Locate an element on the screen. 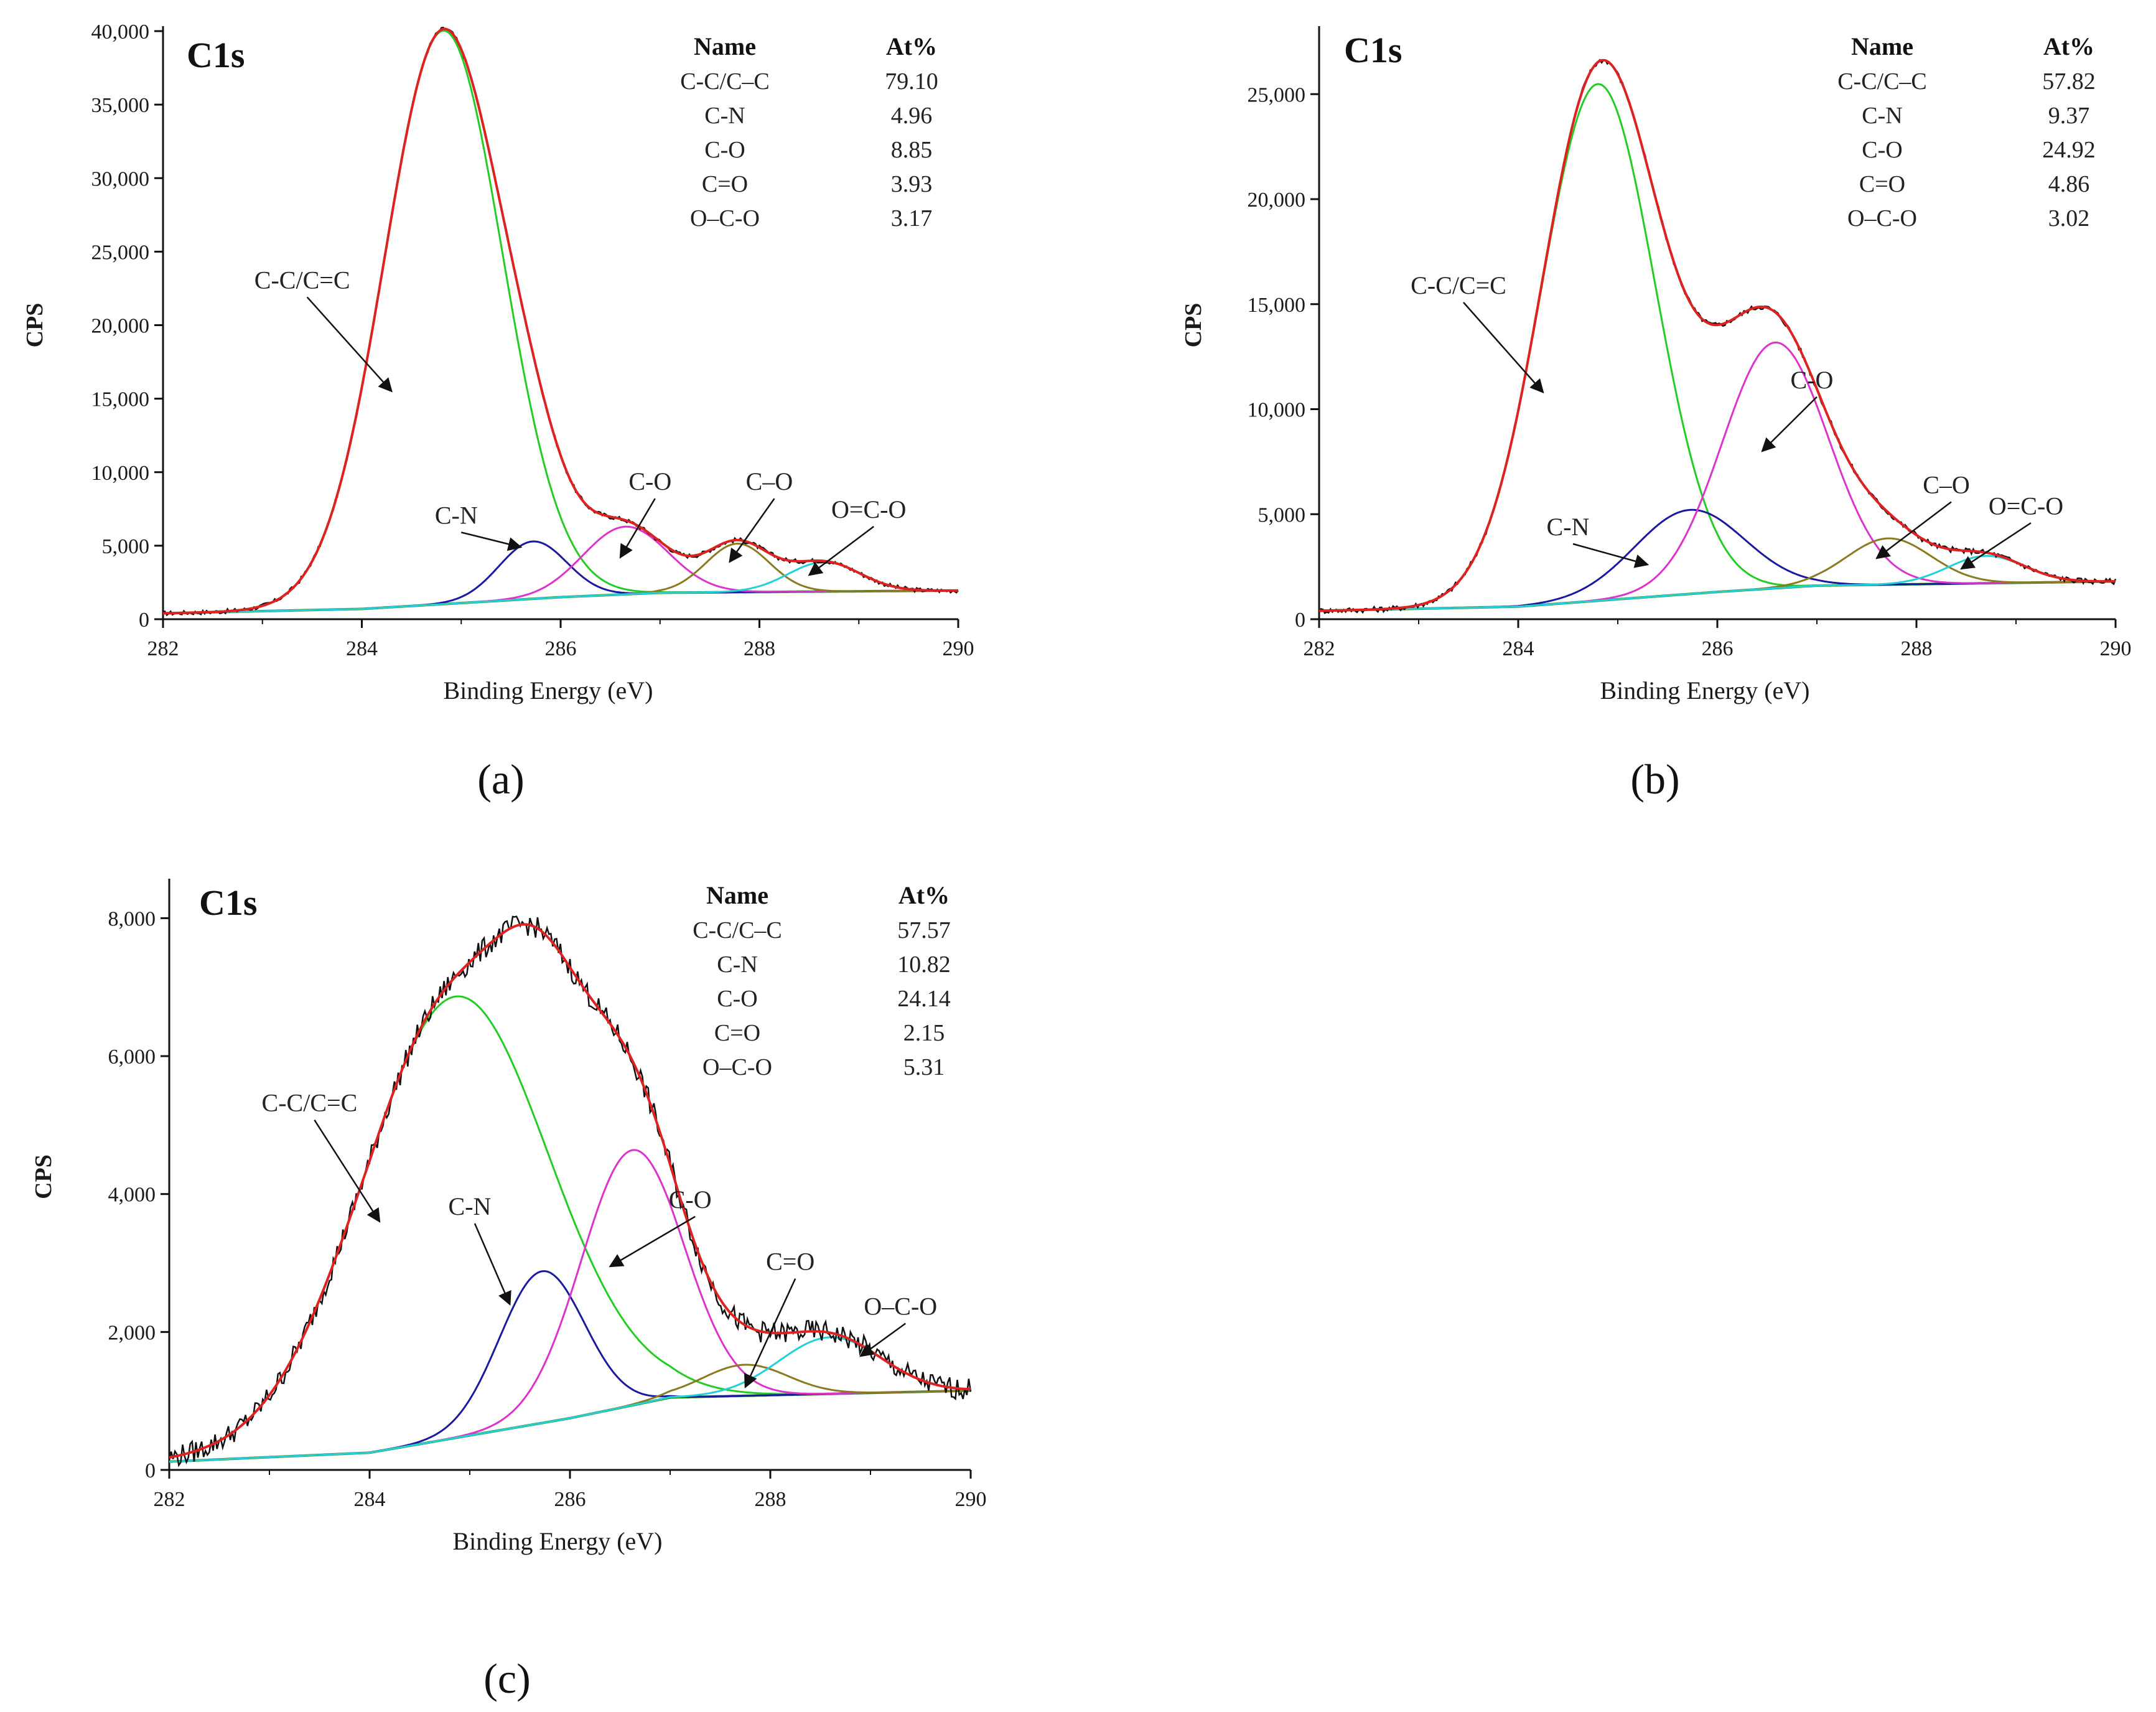  y-tick-label: 4,000 is located at coordinates (132, 1195).